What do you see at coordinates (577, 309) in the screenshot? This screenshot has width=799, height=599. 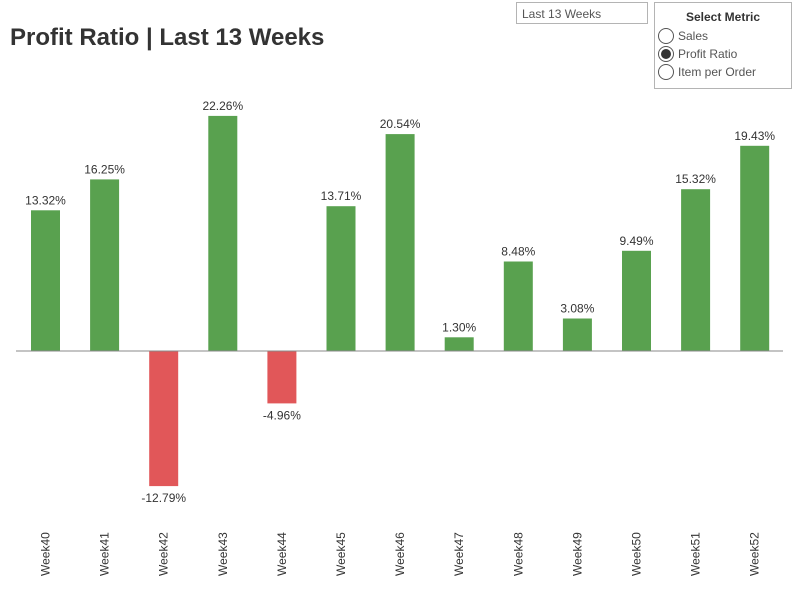 I see `data-label: 3.08%` at bounding box center [577, 309].